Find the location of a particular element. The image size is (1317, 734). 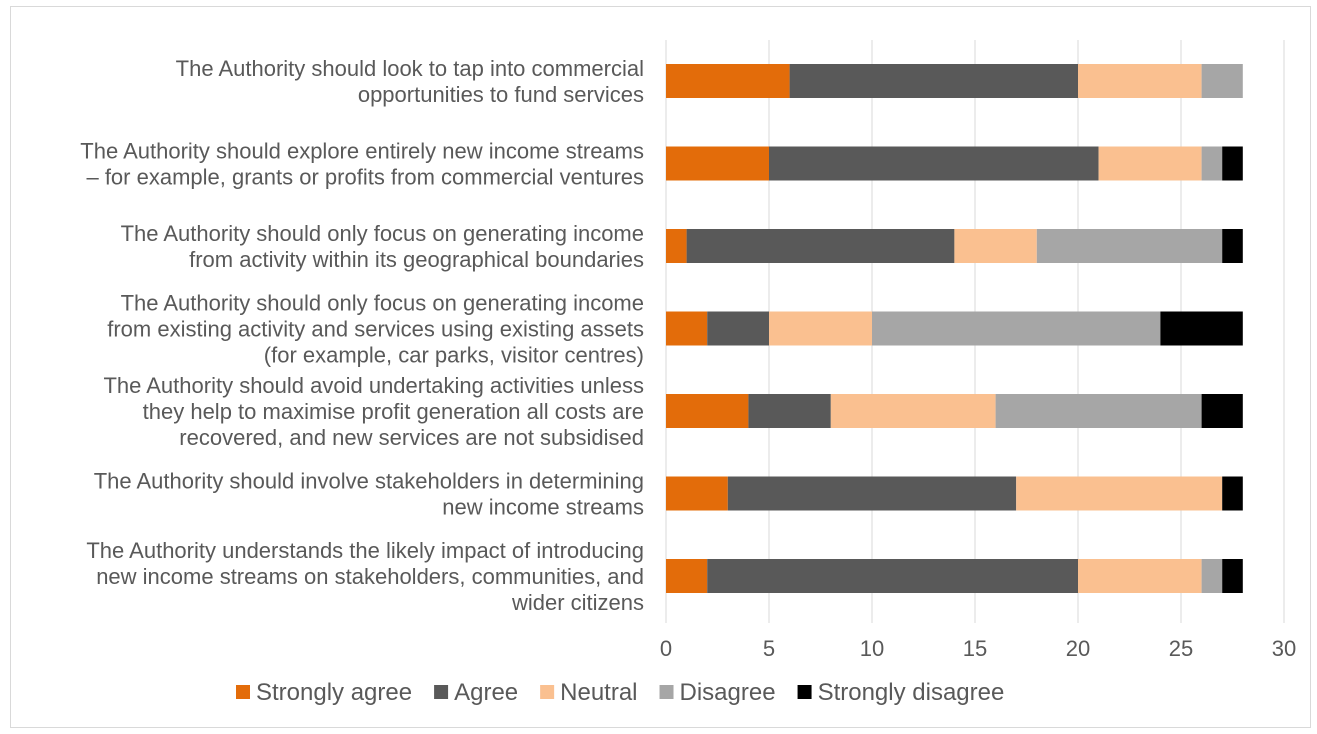

x-tick-label: 5 is located at coordinates (769, 648).